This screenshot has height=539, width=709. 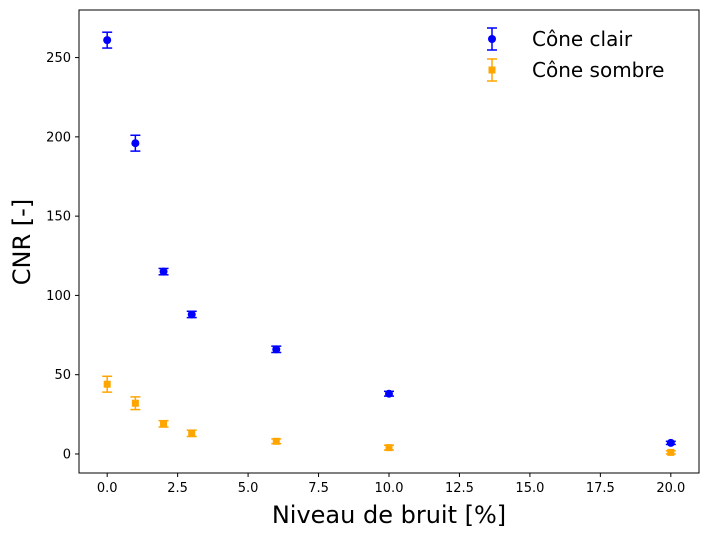 I want to click on y-tick-label: 0, so click(x=67, y=454).